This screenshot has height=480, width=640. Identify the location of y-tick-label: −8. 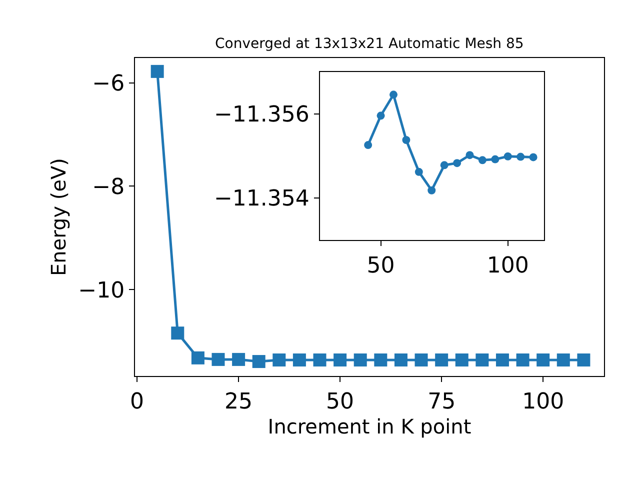
(108, 187).